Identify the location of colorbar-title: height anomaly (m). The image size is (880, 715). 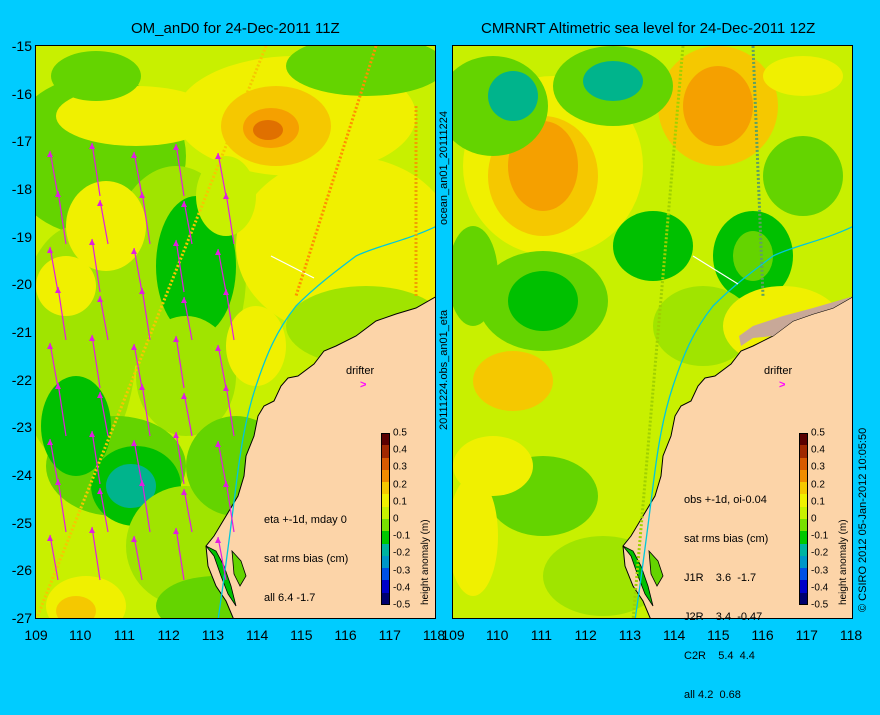
(843, 562).